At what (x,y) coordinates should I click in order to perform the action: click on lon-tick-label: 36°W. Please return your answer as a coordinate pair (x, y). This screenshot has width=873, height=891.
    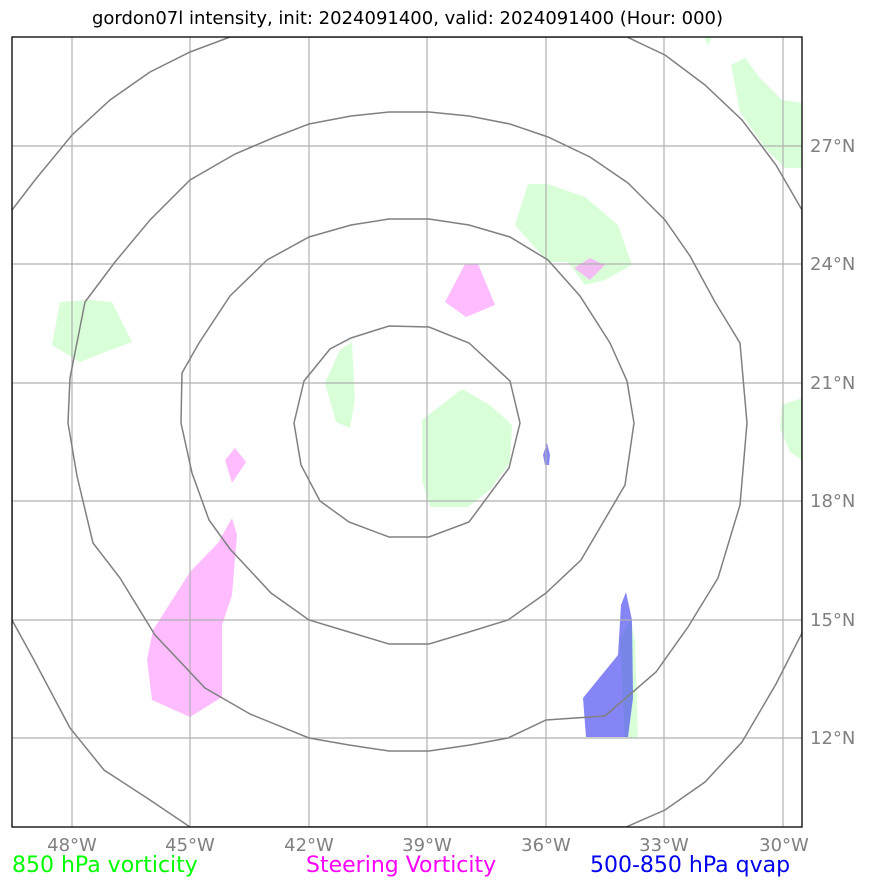
    Looking at the image, I should click on (546, 845).